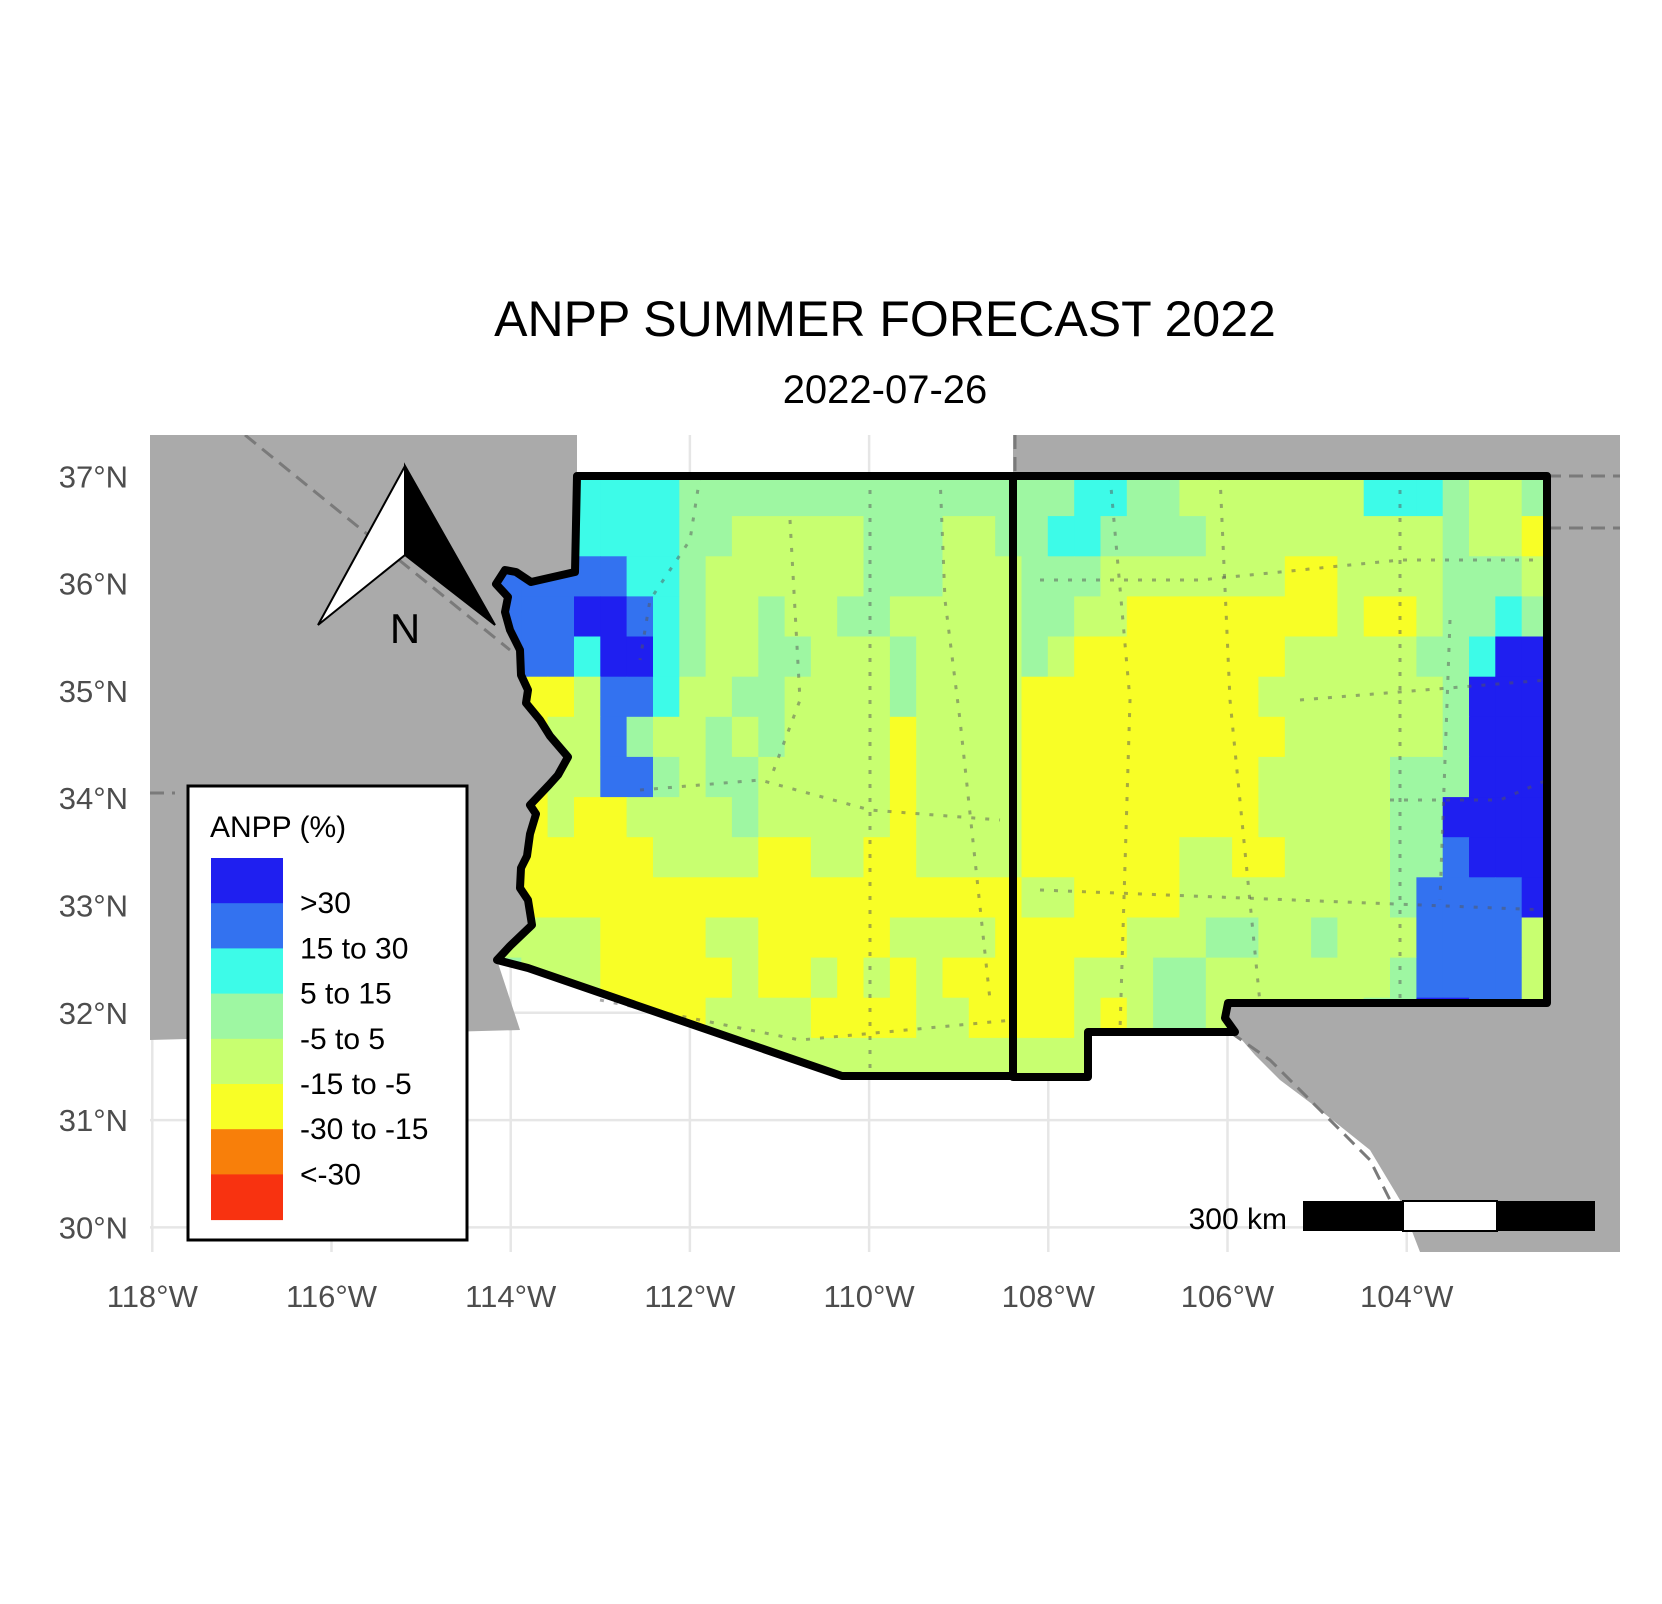 Image resolution: width=1662 pixels, height=1604 pixels. Describe the element at coordinates (1392, 1218) in the screenshot. I see `scale-bar: 300 km` at that location.